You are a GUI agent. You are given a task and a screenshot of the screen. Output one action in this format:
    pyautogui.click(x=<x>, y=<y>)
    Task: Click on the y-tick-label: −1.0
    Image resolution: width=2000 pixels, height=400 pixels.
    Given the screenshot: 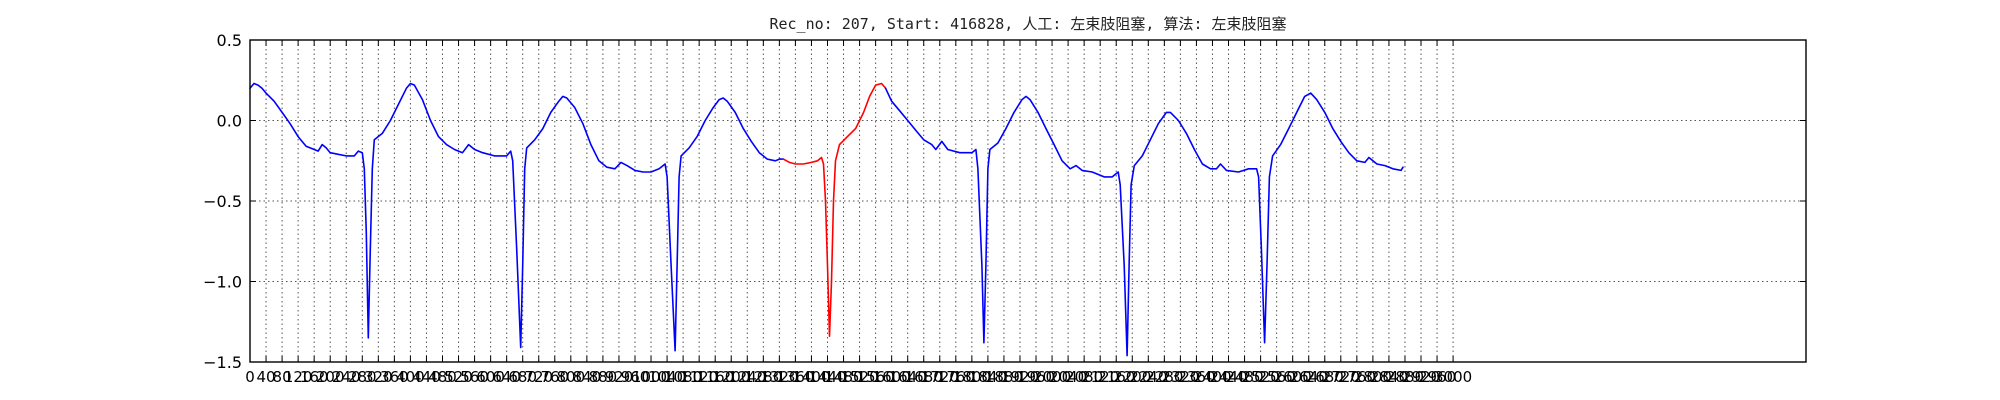 What is the action you would take?
    pyautogui.click(x=222, y=282)
    